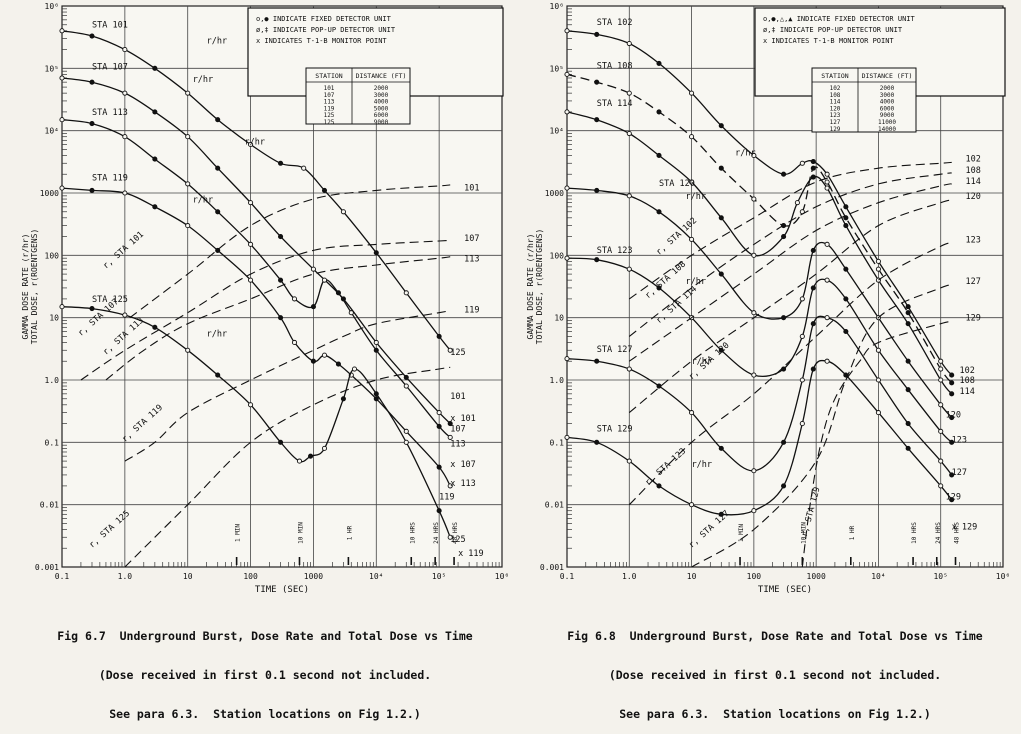  I want to click on x-tick-label: 10⁵, so click(940, 576).